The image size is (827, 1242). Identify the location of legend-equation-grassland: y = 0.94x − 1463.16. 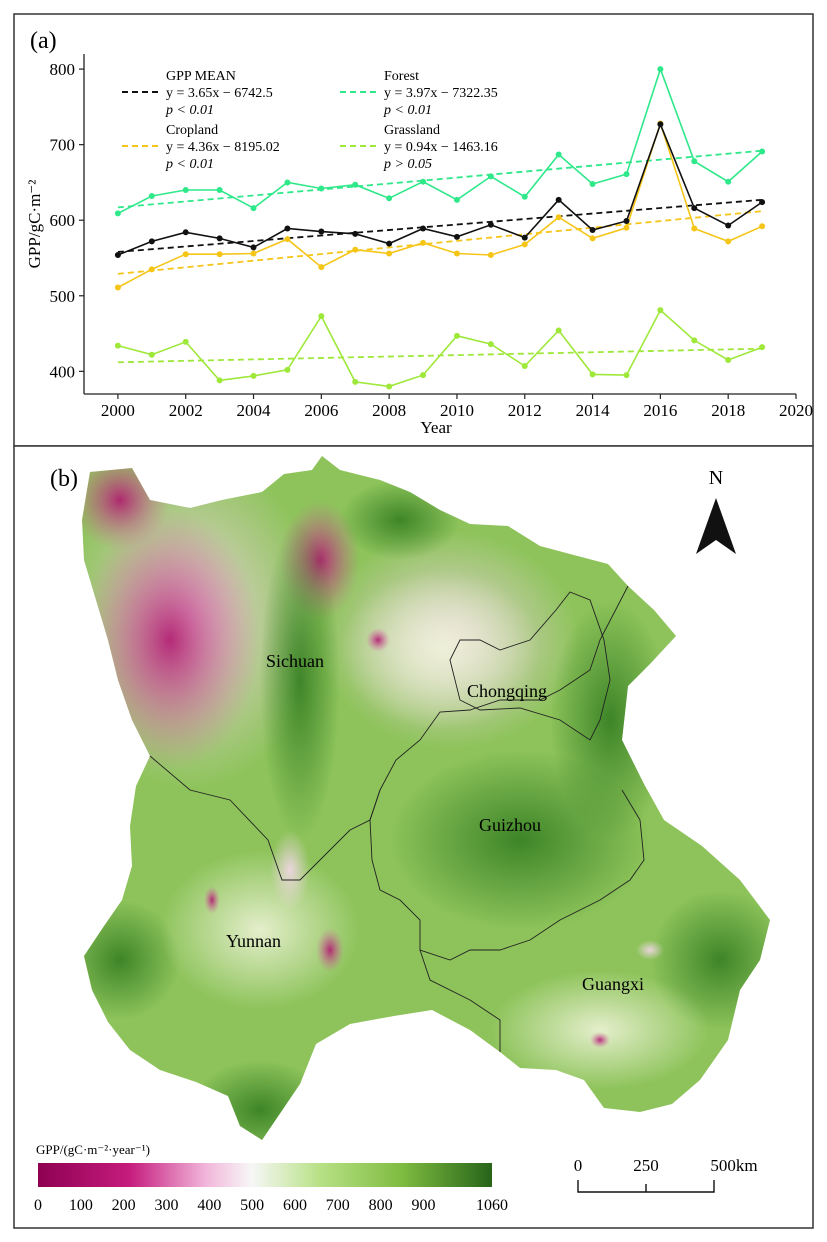
(441, 147).